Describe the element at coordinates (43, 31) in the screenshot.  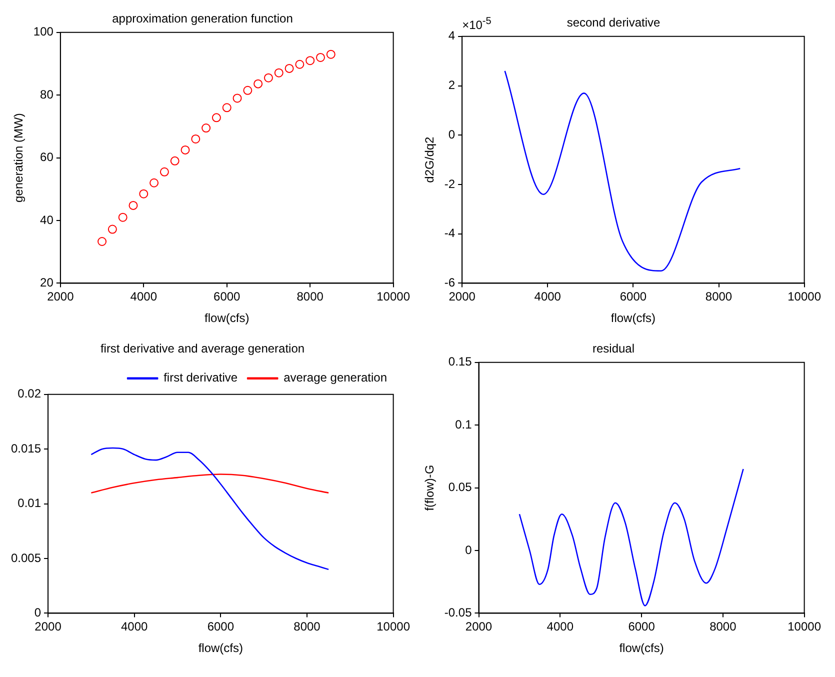
I see `y-tick-label: 100` at that location.